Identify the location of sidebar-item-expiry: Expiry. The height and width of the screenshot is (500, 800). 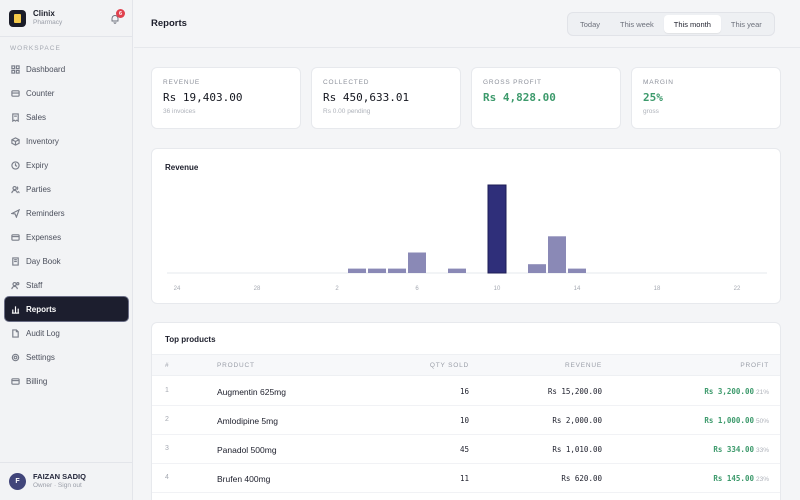
(66, 165).